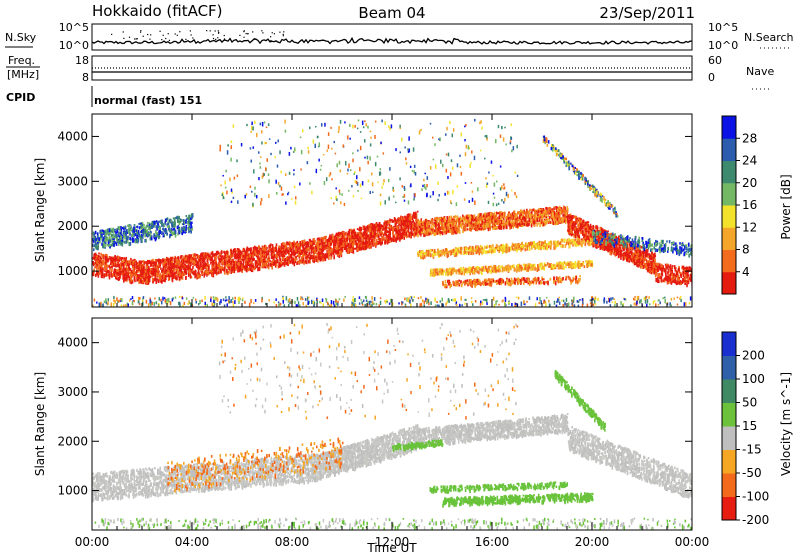 This screenshot has width=800, height=554. Describe the element at coordinates (753, 379) in the screenshot. I see `velocity-colorbar-tick: 100` at that location.